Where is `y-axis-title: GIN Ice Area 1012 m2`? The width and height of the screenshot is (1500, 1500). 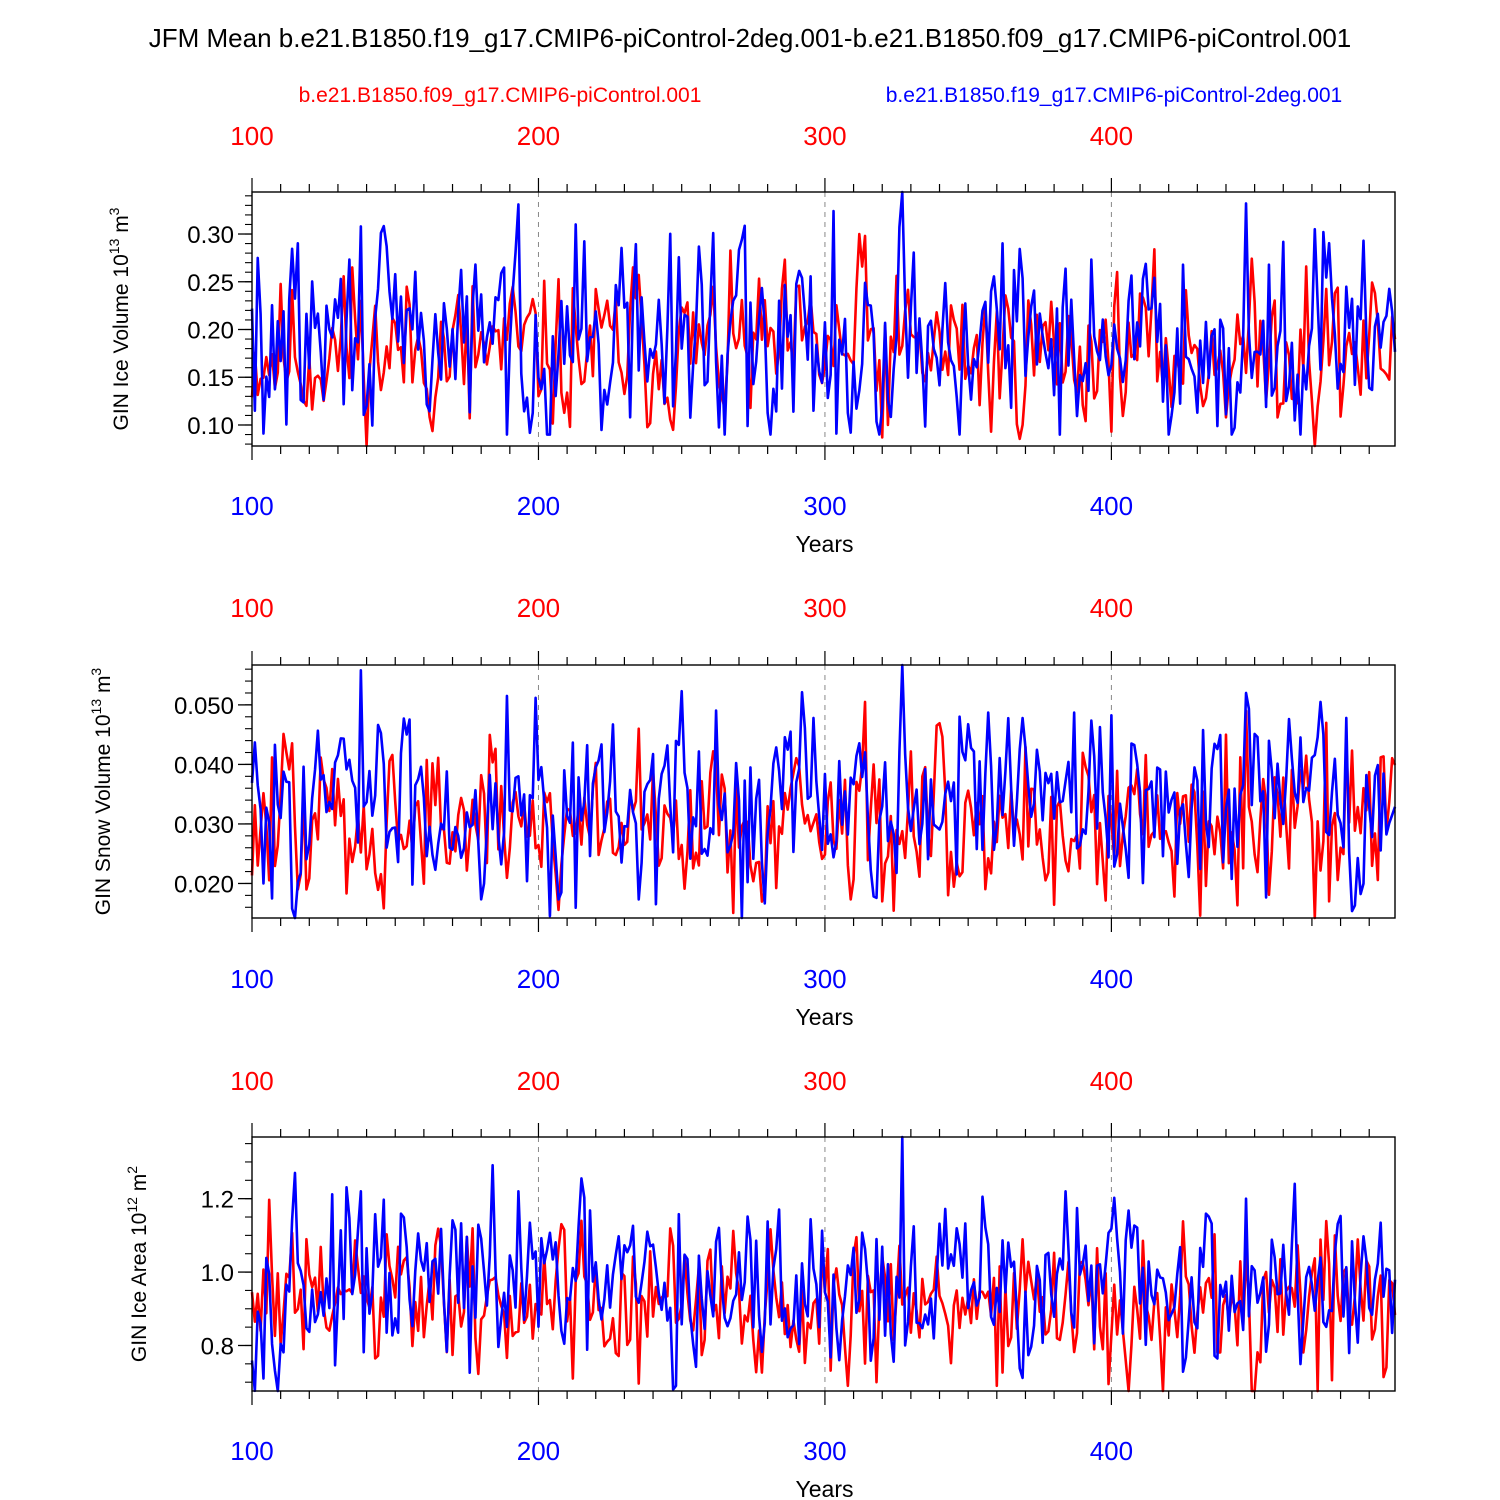 y-axis-title: GIN Ice Area 1012 m2 is located at coordinates (137, 1264).